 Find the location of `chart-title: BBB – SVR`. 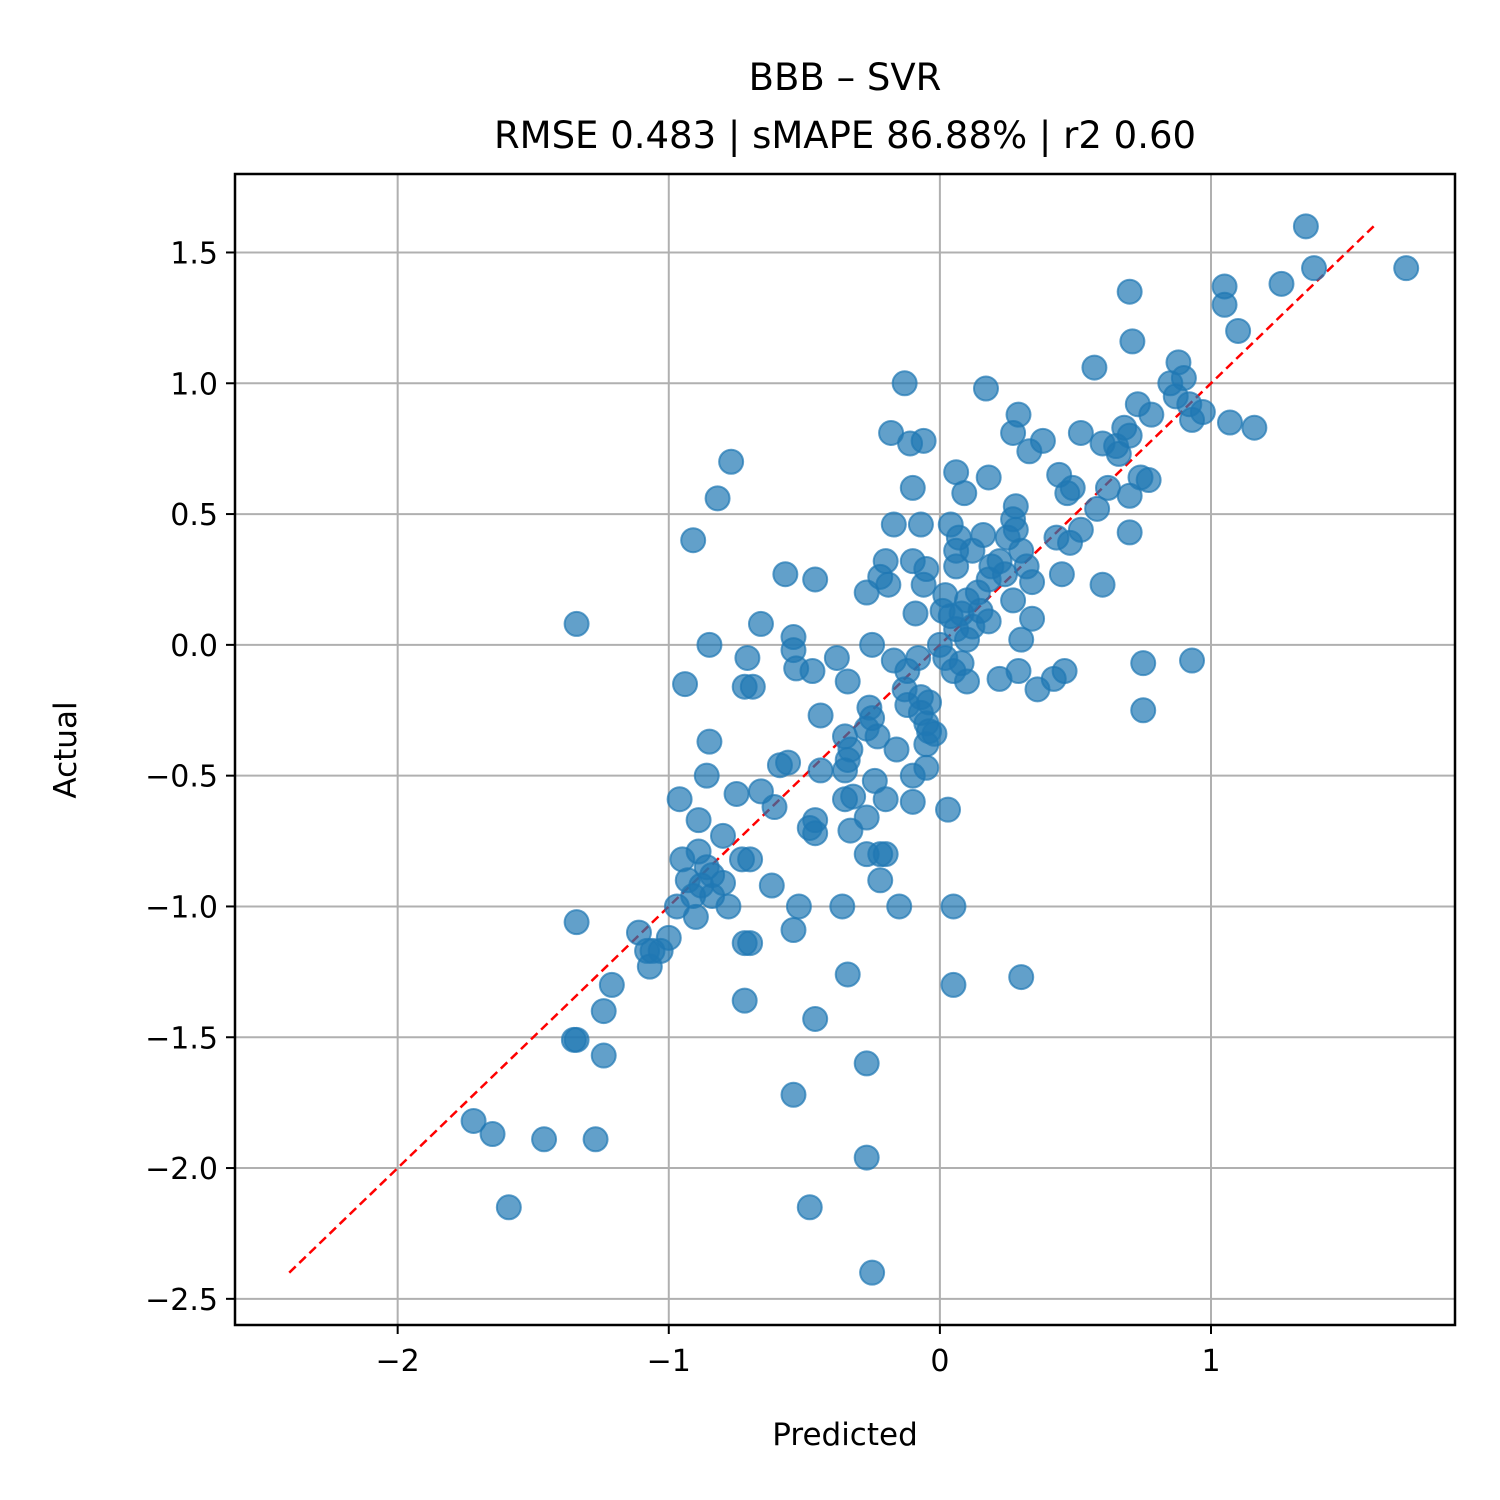

chart-title: BBB – SVR is located at coordinates (845, 77).